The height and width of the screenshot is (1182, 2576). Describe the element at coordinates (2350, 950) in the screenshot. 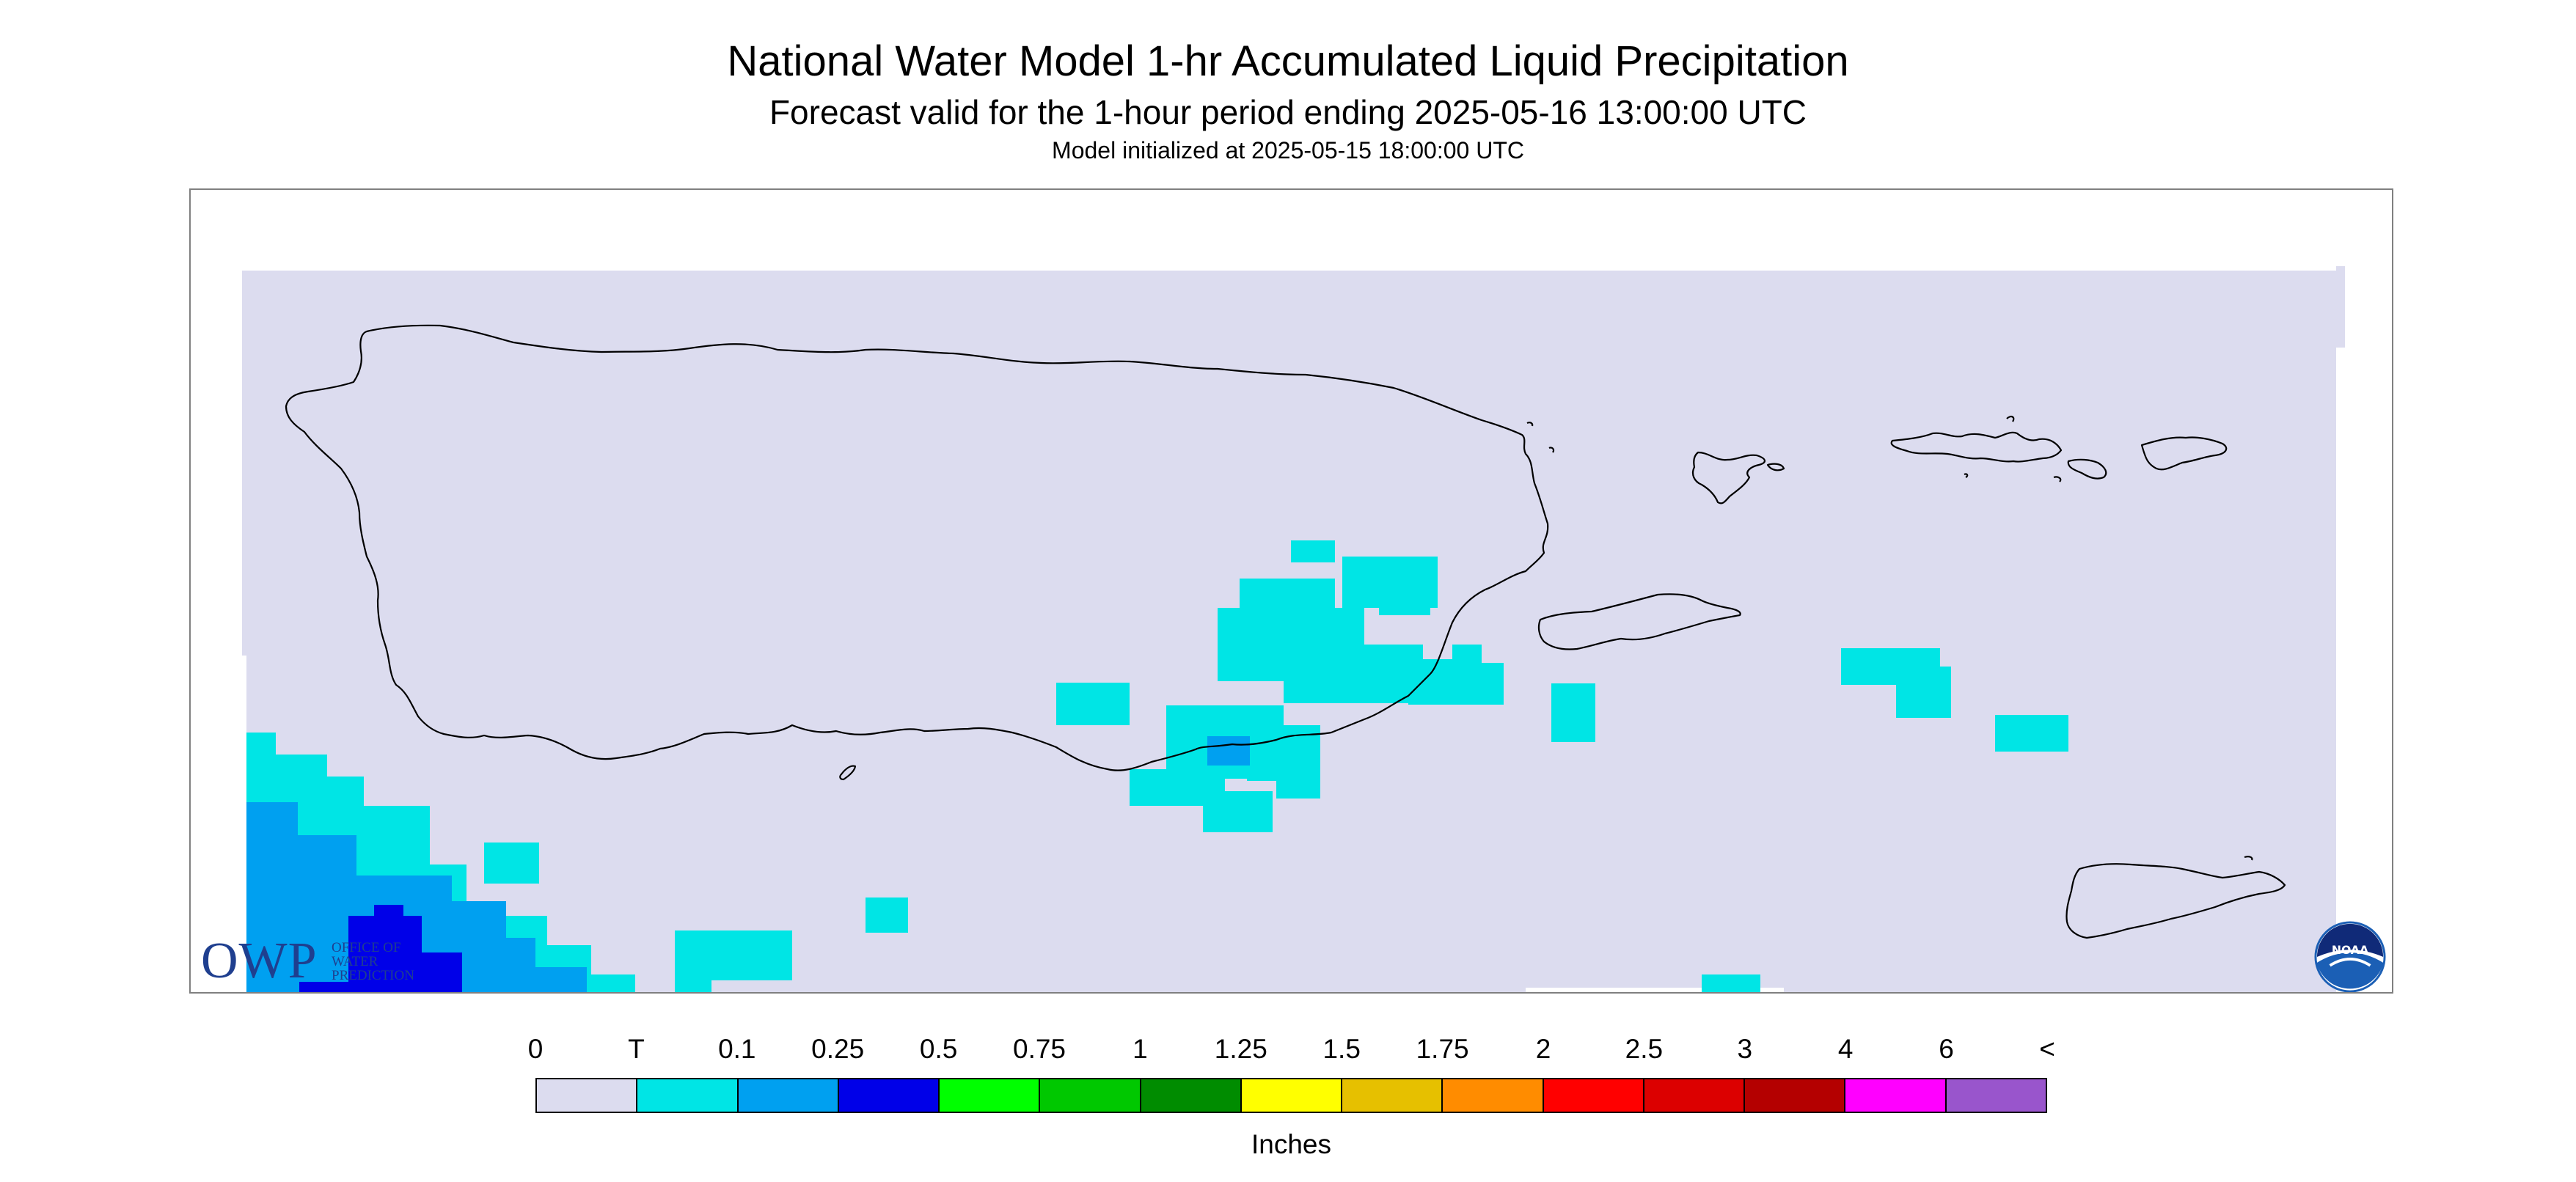

I see `noaa-logo-text: NOAA` at that location.